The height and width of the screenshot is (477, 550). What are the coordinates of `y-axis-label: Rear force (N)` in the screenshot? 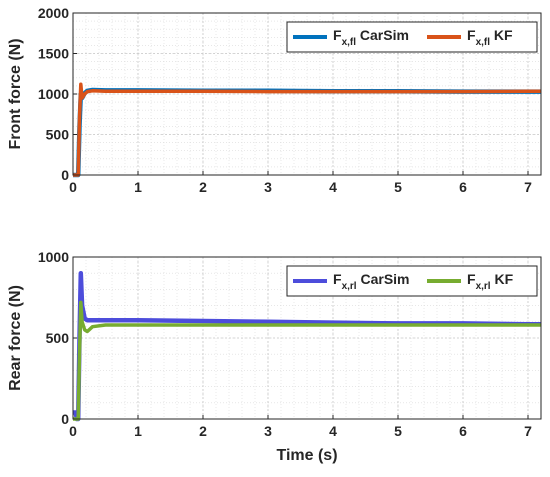 It's located at (15, 338).